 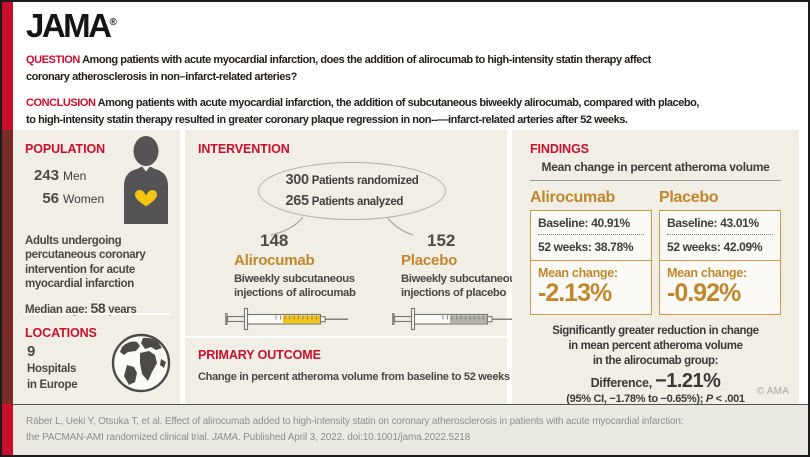 What do you see at coordinates (346, 337) in the screenshot?
I see `intervention-outcome-divider` at bounding box center [346, 337].